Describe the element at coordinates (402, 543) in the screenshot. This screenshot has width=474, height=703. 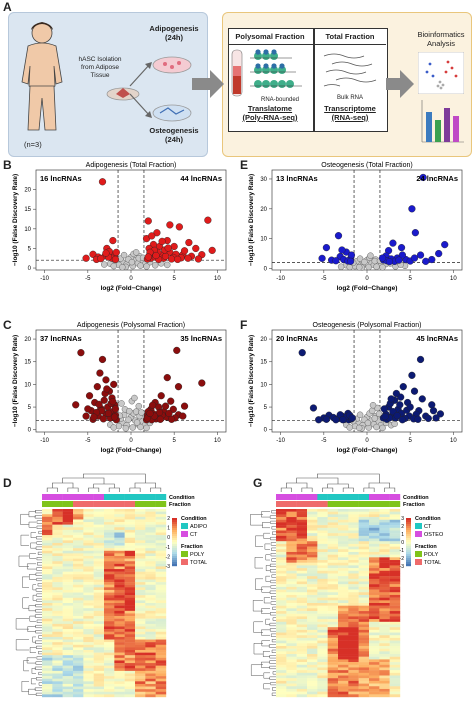
I see `scale-tick-label: 0` at that location.